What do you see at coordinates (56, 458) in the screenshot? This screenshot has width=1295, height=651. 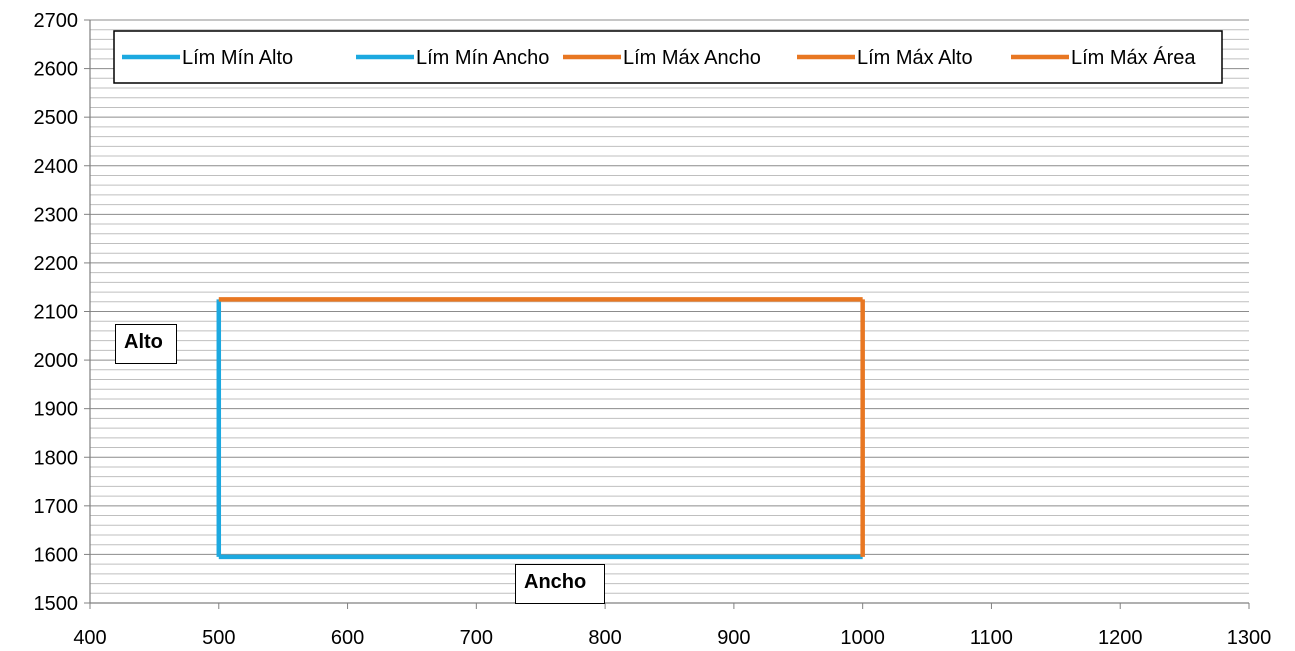 I see `y-tick-label: 1800` at bounding box center [56, 458].